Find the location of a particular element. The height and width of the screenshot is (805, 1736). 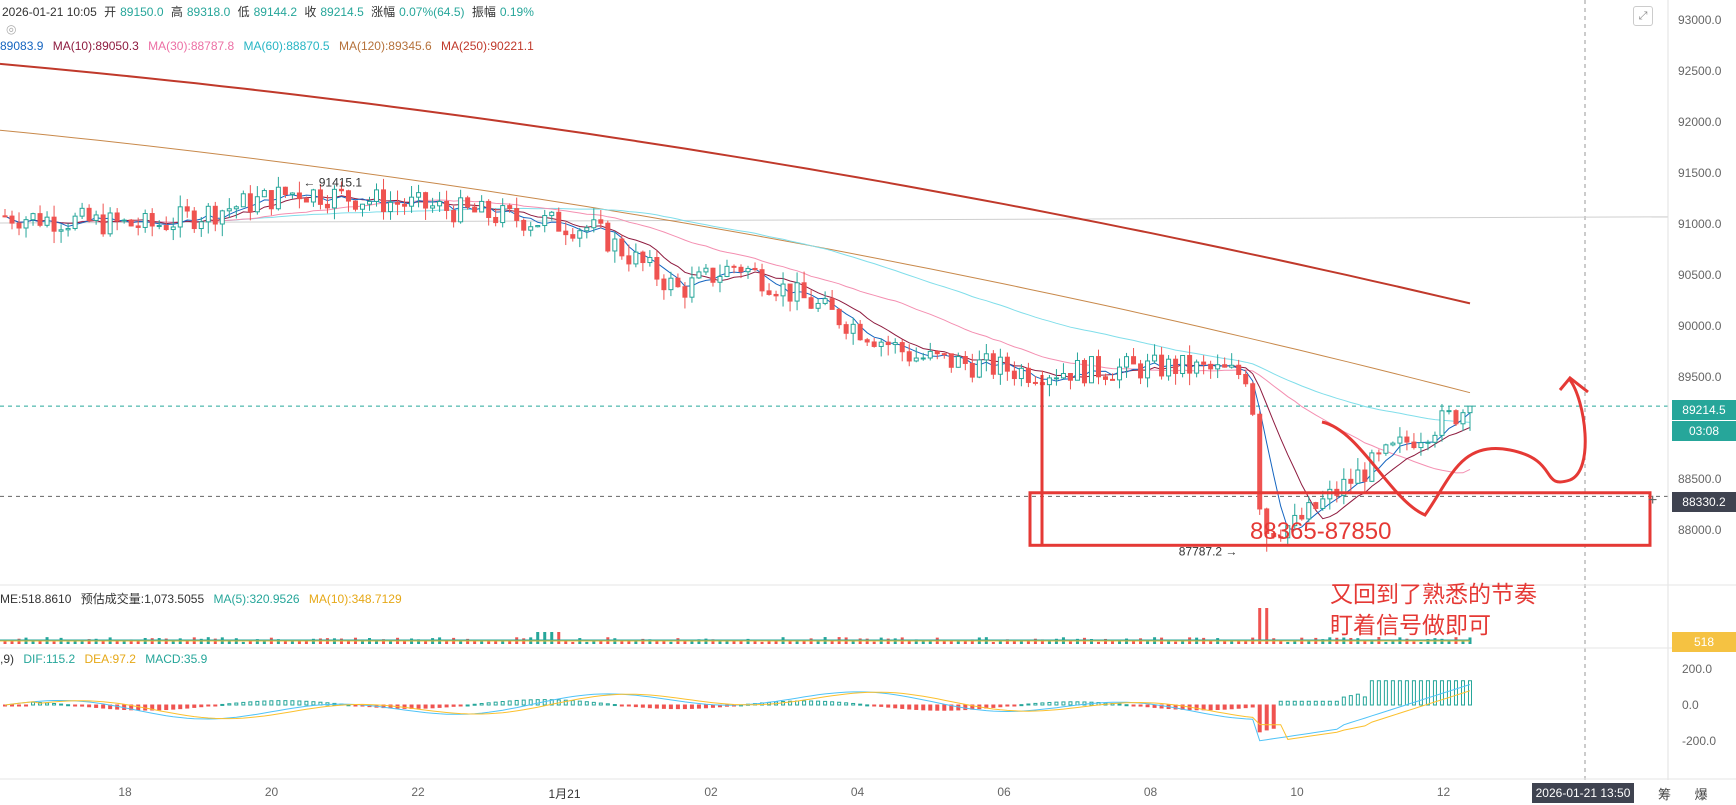

dif-line is located at coordinates (737, 713).